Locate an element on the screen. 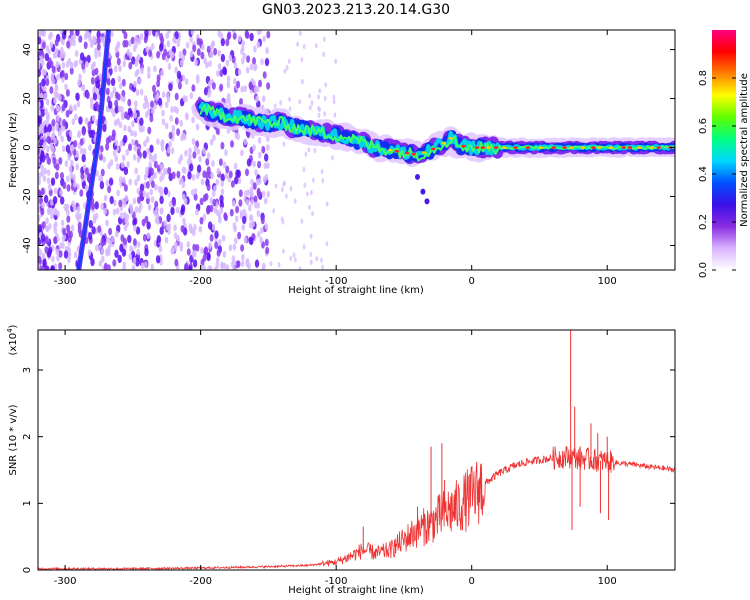 The height and width of the screenshot is (600, 750). x-tick-label: -300 is located at coordinates (65, 281).